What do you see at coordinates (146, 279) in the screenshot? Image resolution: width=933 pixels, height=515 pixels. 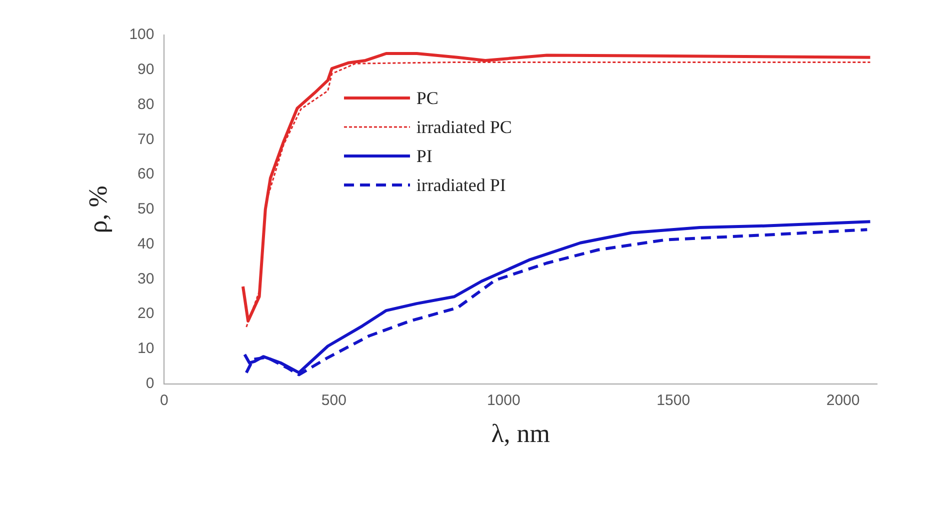 I see `y-tick-label: 30` at bounding box center [146, 279].